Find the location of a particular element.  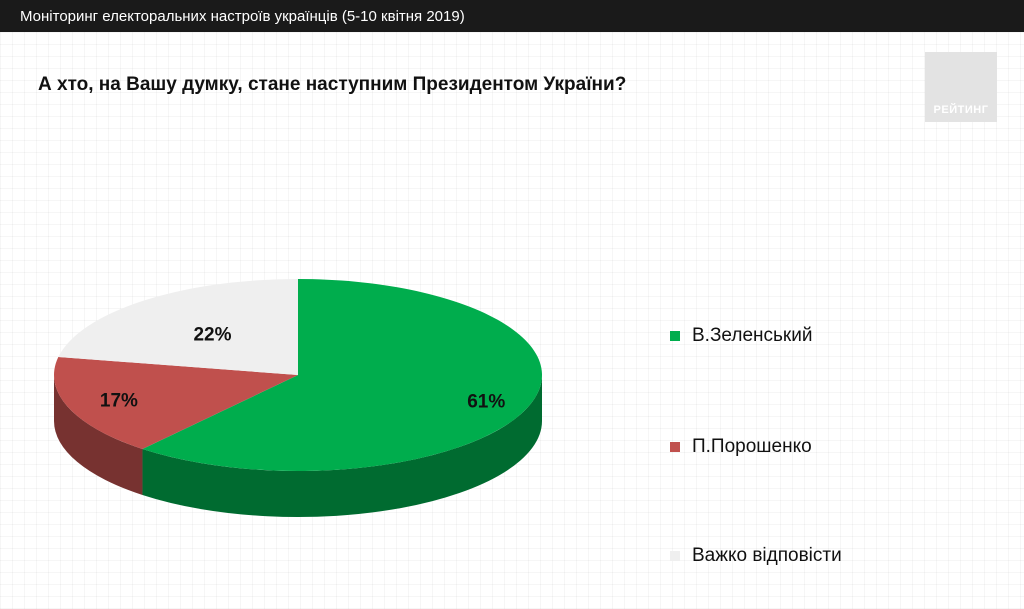

legend-label-hard-to-say: Важко відповісти is located at coordinates (767, 555).